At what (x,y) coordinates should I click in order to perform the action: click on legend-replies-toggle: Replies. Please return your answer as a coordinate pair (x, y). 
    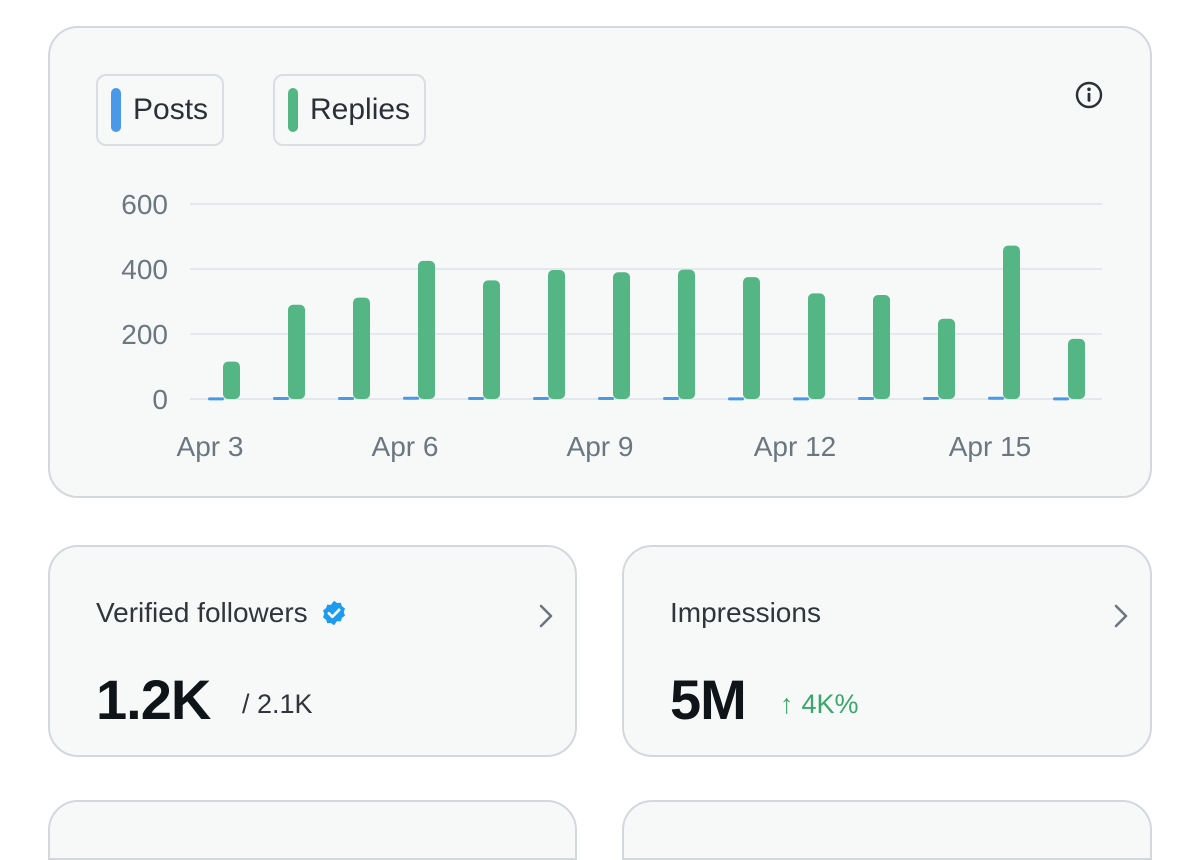
    Looking at the image, I should click on (350, 110).